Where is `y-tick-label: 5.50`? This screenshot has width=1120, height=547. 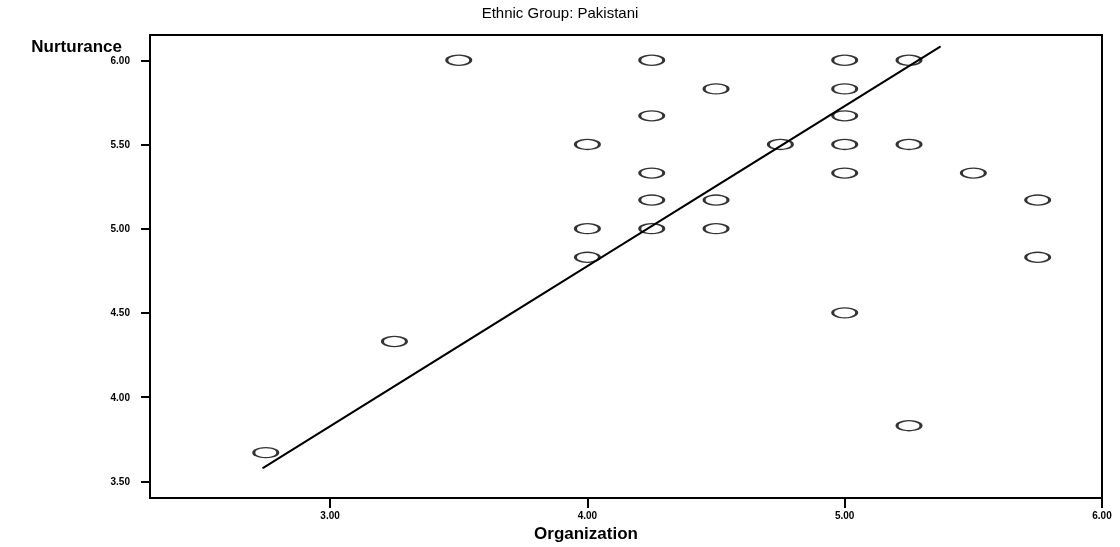
y-tick-label: 5.50 is located at coordinates (120, 144).